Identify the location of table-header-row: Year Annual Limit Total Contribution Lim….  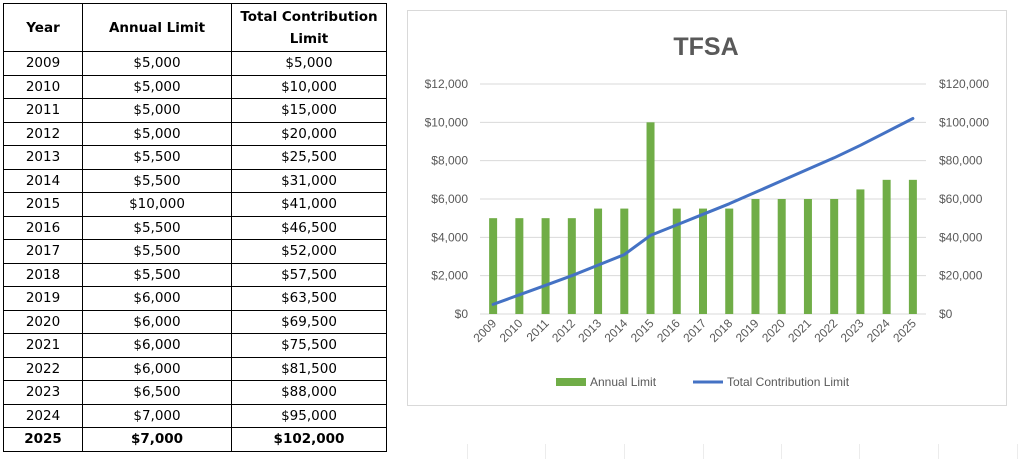
(195, 27).